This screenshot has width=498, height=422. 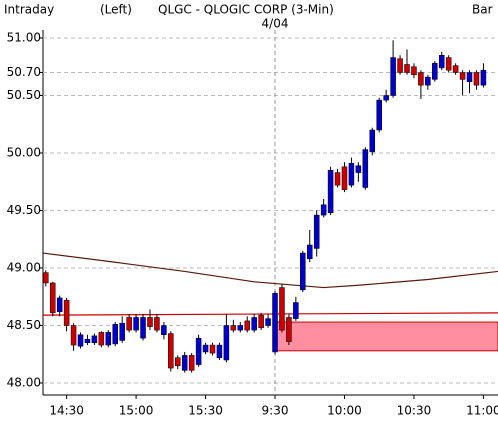 What do you see at coordinates (24, 268) in the screenshot?
I see `y-tick-label: 49.00` at bounding box center [24, 268].